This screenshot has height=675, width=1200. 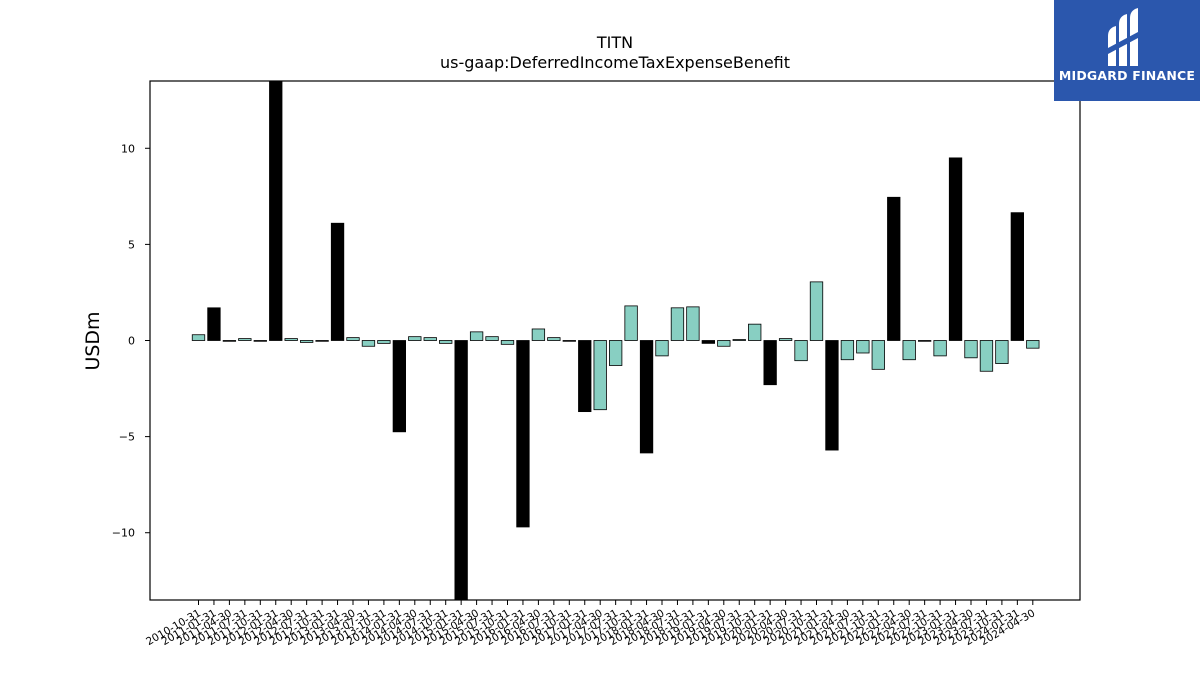 I want to click on y-axis: −10 −5 0 5 10, so click(x=131, y=341).